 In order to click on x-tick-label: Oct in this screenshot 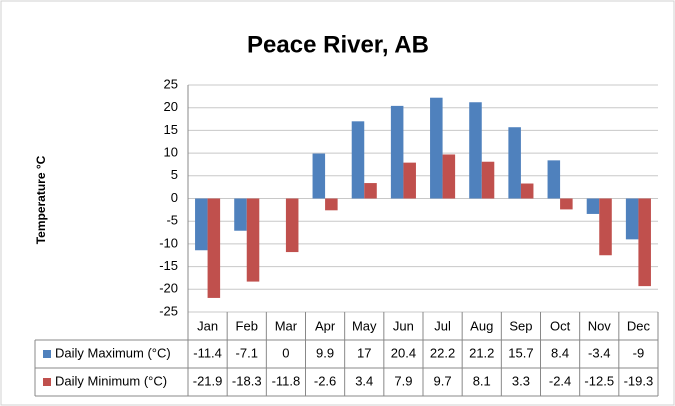, I will do `click(560, 325)`.